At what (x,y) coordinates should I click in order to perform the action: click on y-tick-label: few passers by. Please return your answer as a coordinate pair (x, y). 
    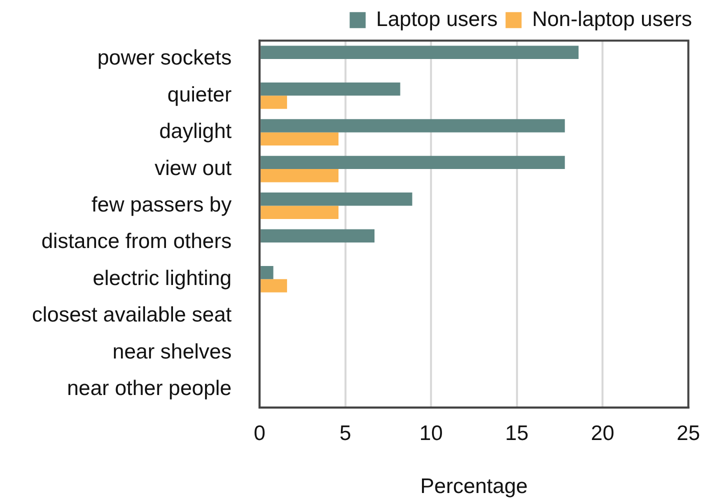
    Looking at the image, I should click on (162, 205).